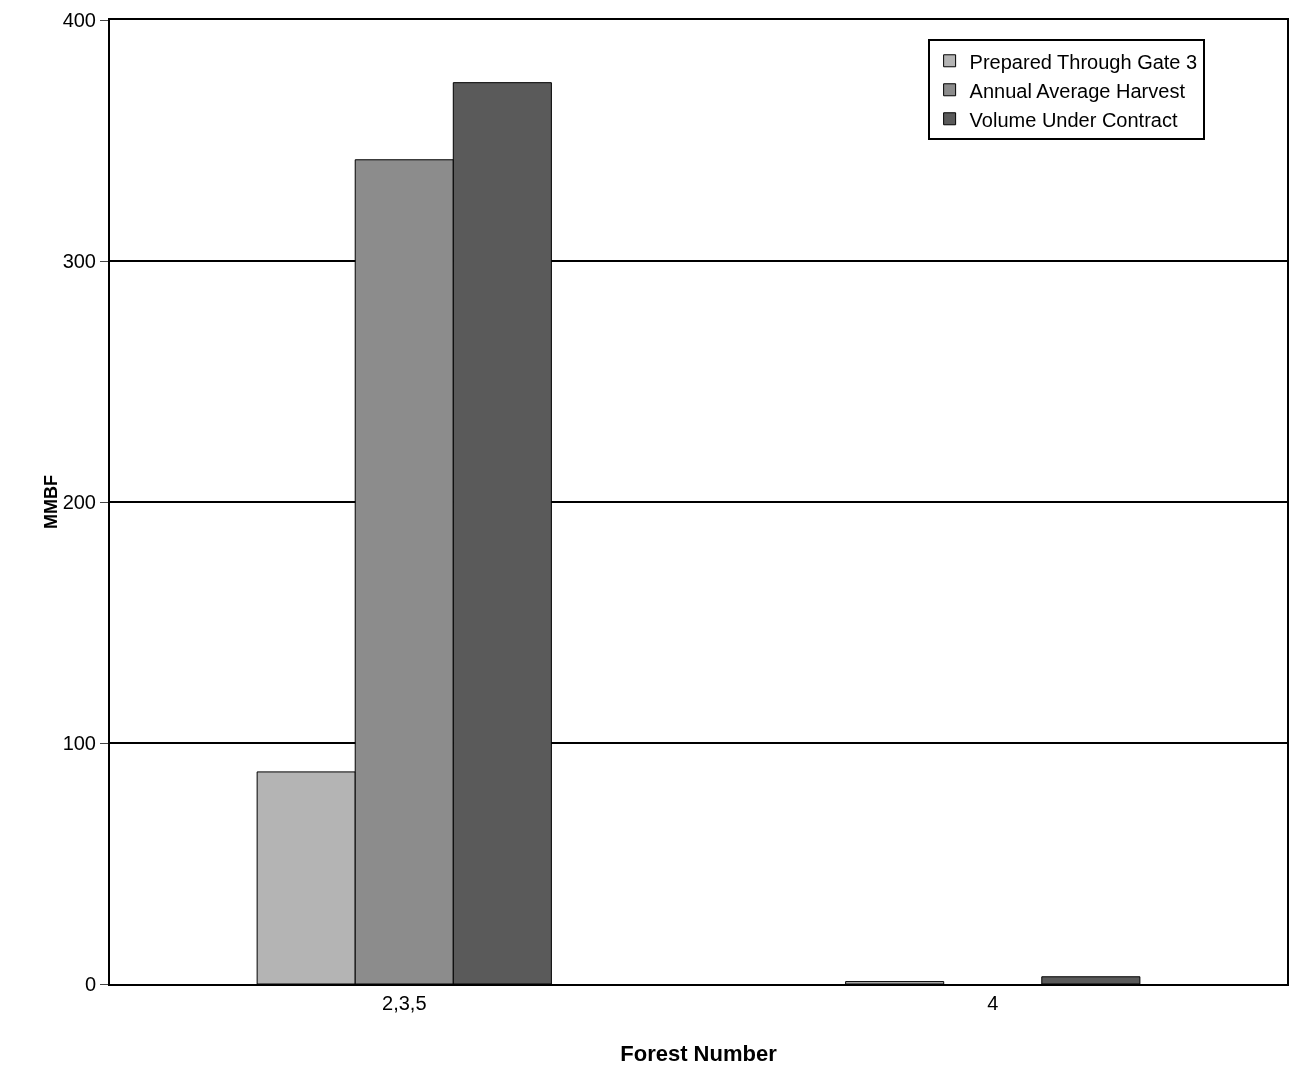 This screenshot has height=1074, width=1292. What do you see at coordinates (50, 502) in the screenshot?
I see `y-axis-title: MMBF` at bounding box center [50, 502].